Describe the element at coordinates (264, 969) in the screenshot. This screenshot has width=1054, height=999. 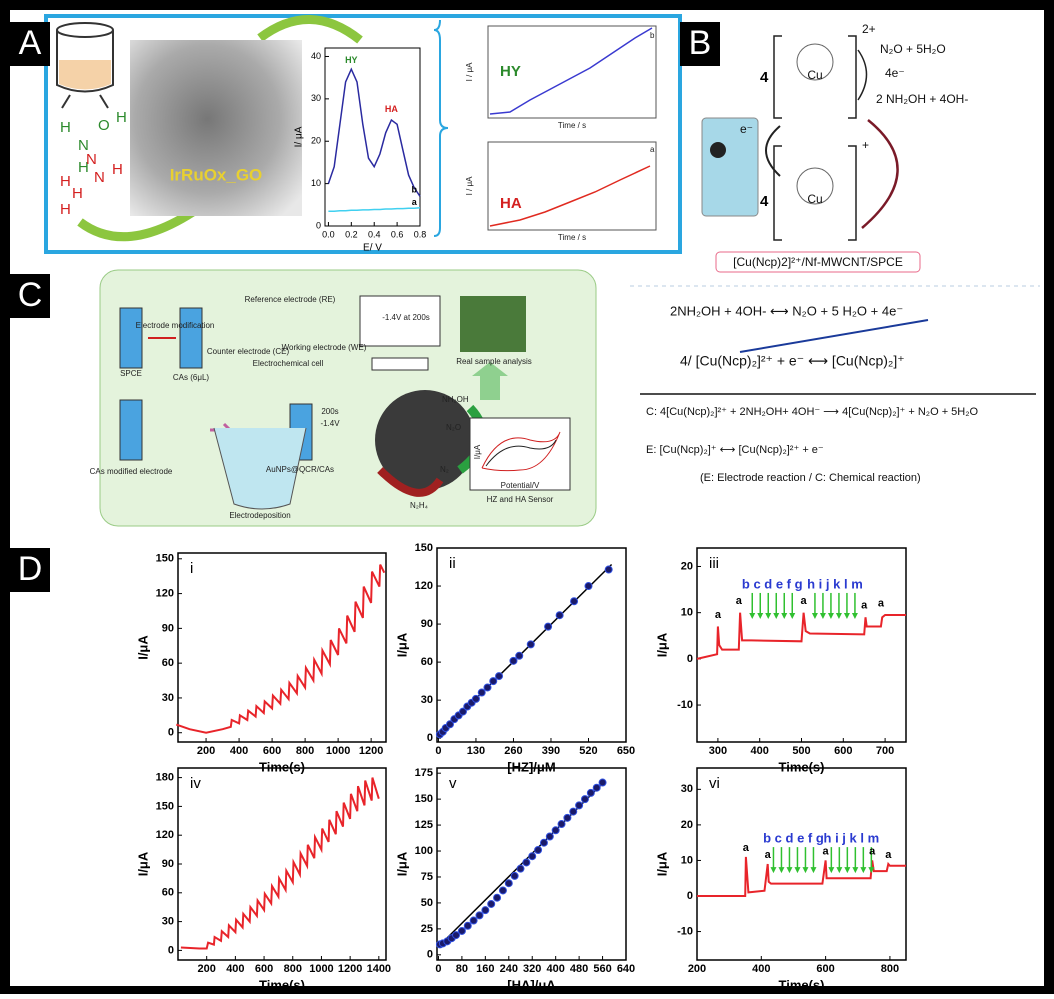
I see `x-tick-label: 600` at that location.